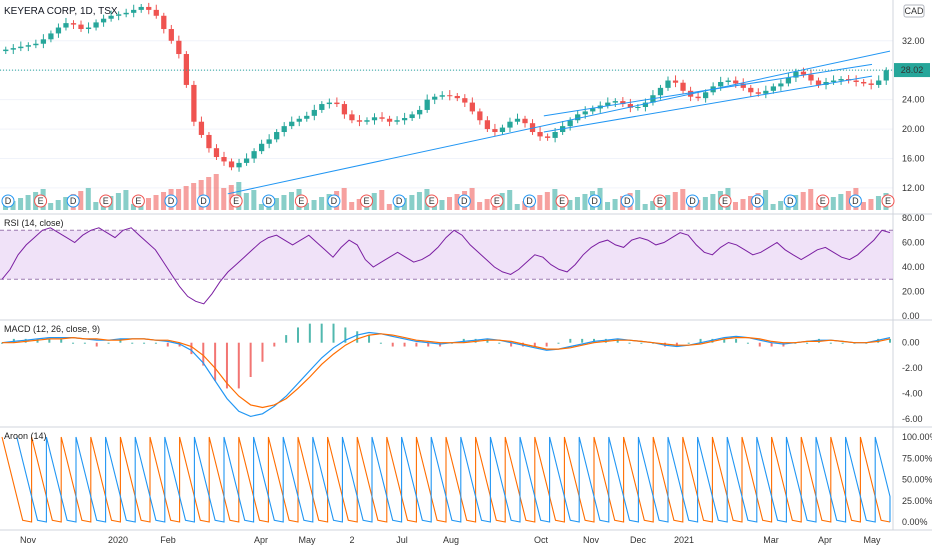 This screenshot has width=932, height=550. I want to click on x-axis-label: Jul, so click(402, 540).